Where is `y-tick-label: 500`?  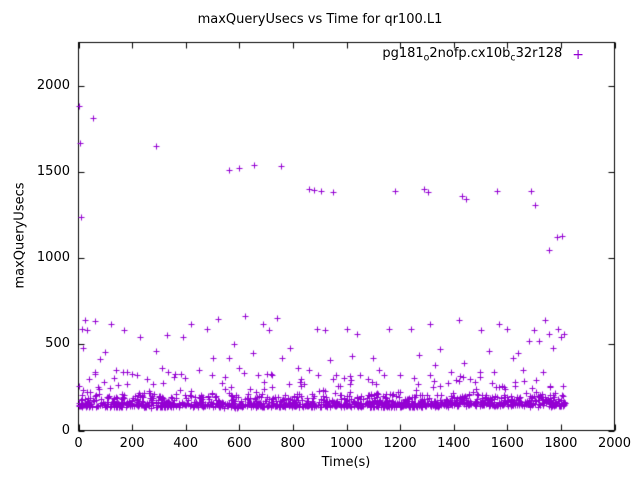
y-tick-label: 500 is located at coordinates (57, 344).